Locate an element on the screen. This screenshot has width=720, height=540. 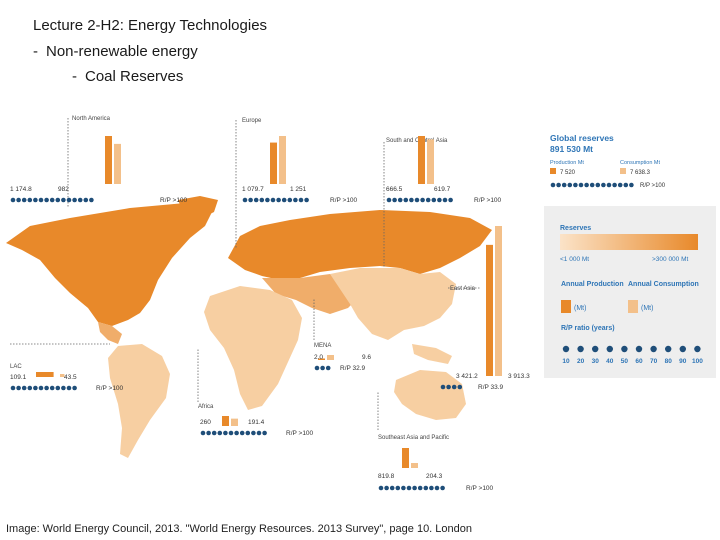
bullet-1: - Non-renewable energy is located at coordinates (115, 51).